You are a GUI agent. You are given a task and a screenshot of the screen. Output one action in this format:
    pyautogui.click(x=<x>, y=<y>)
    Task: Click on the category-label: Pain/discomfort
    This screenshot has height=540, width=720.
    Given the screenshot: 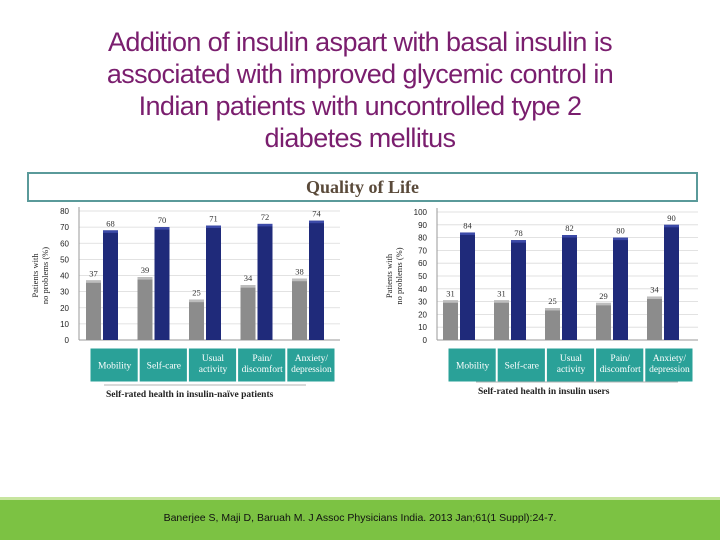 What is the action you would take?
    pyautogui.click(x=263, y=364)
    